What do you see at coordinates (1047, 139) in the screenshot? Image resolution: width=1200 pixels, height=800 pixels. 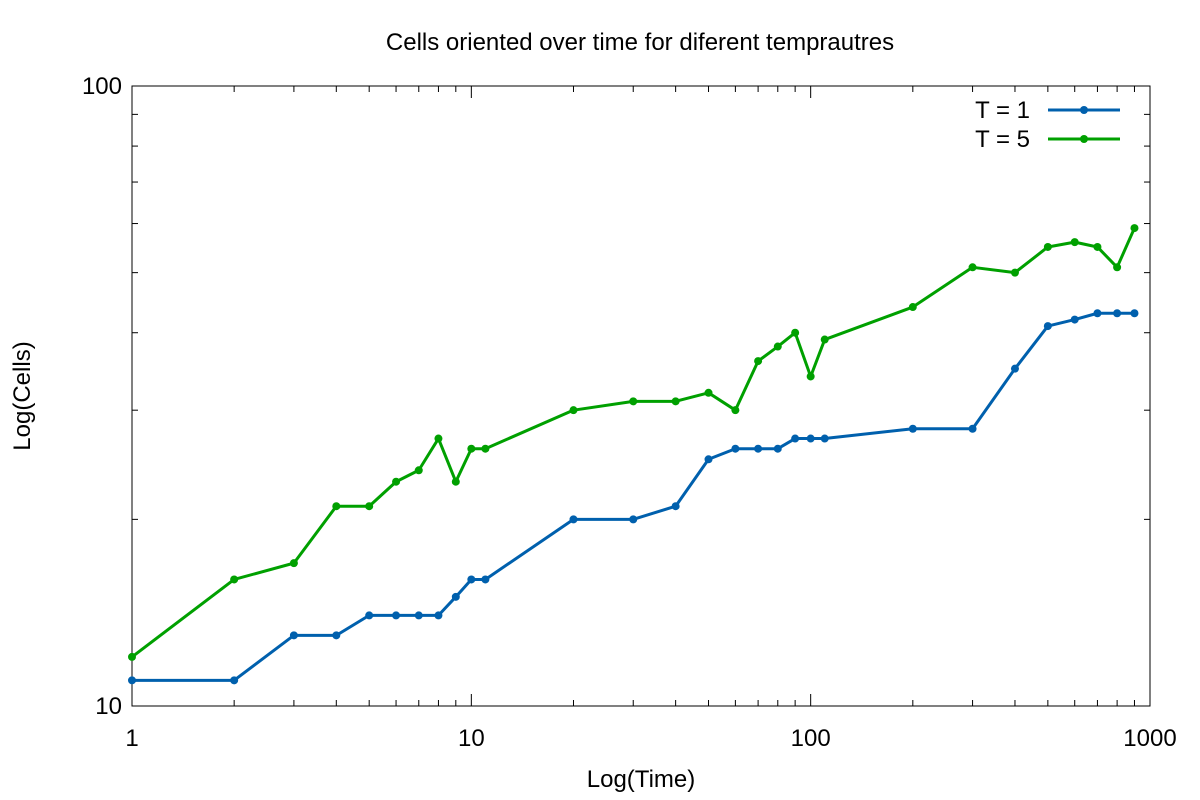 I see `legend-item: T = 5` at bounding box center [1047, 139].